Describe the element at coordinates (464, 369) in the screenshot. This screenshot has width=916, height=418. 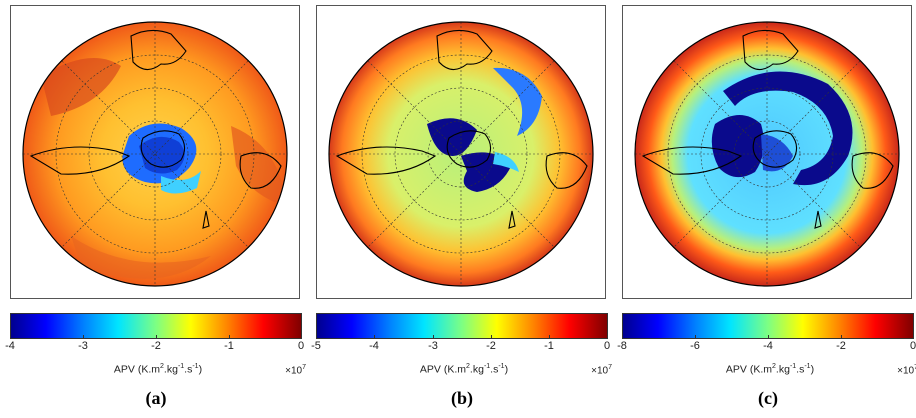
I see `colorbar-axis-label-b: APV (K.m2.kg-1.s-1)` at that location.